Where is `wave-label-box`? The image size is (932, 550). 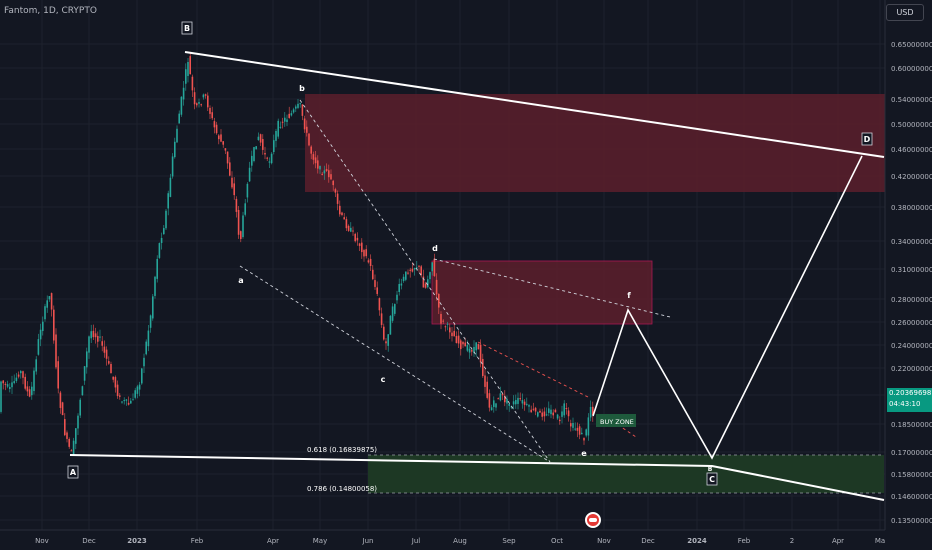 wave-label-box is located at coordinates (73, 472).